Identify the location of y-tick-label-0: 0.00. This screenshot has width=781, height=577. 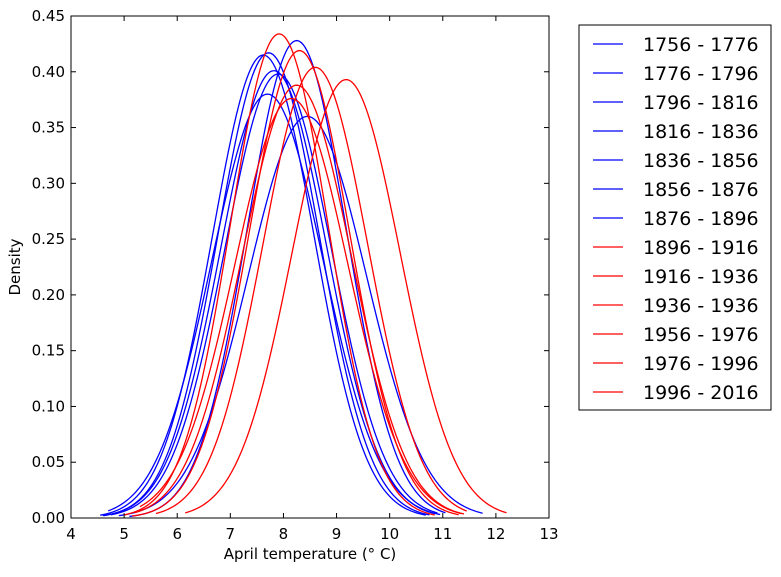
(48, 518).